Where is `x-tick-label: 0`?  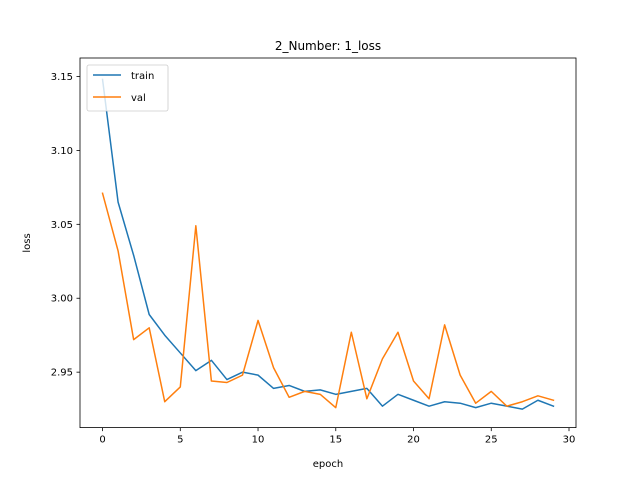 x-tick-label: 0 is located at coordinates (102, 440).